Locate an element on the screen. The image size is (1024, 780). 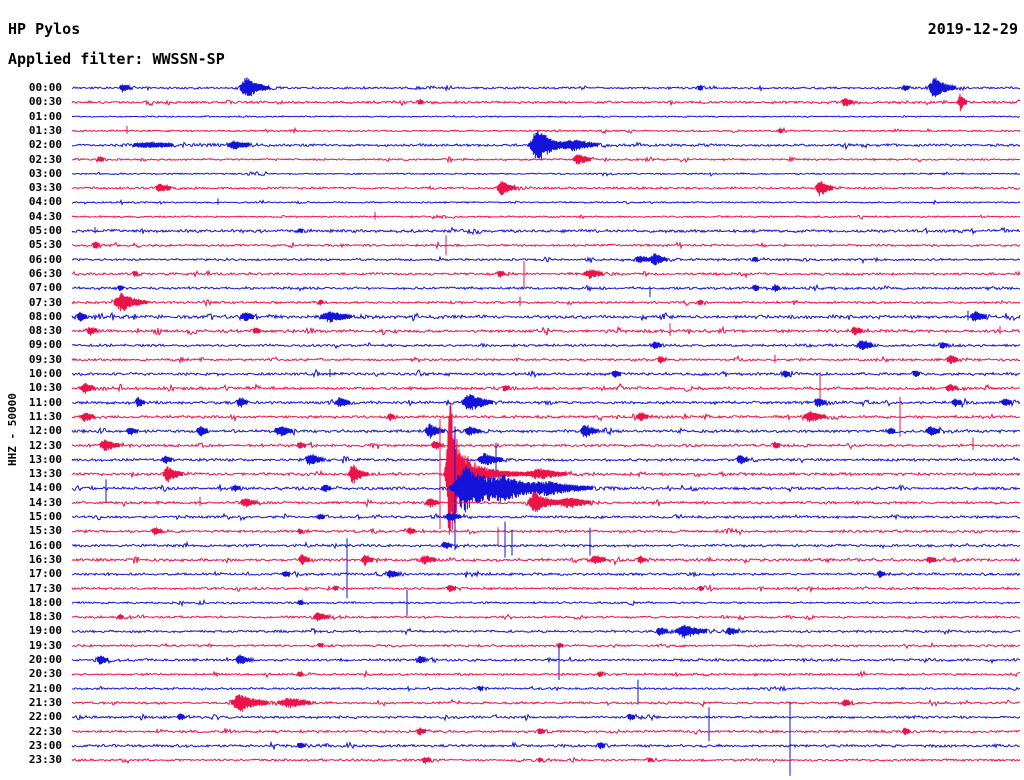
time-label: 03:30 is located at coordinates (45, 188).